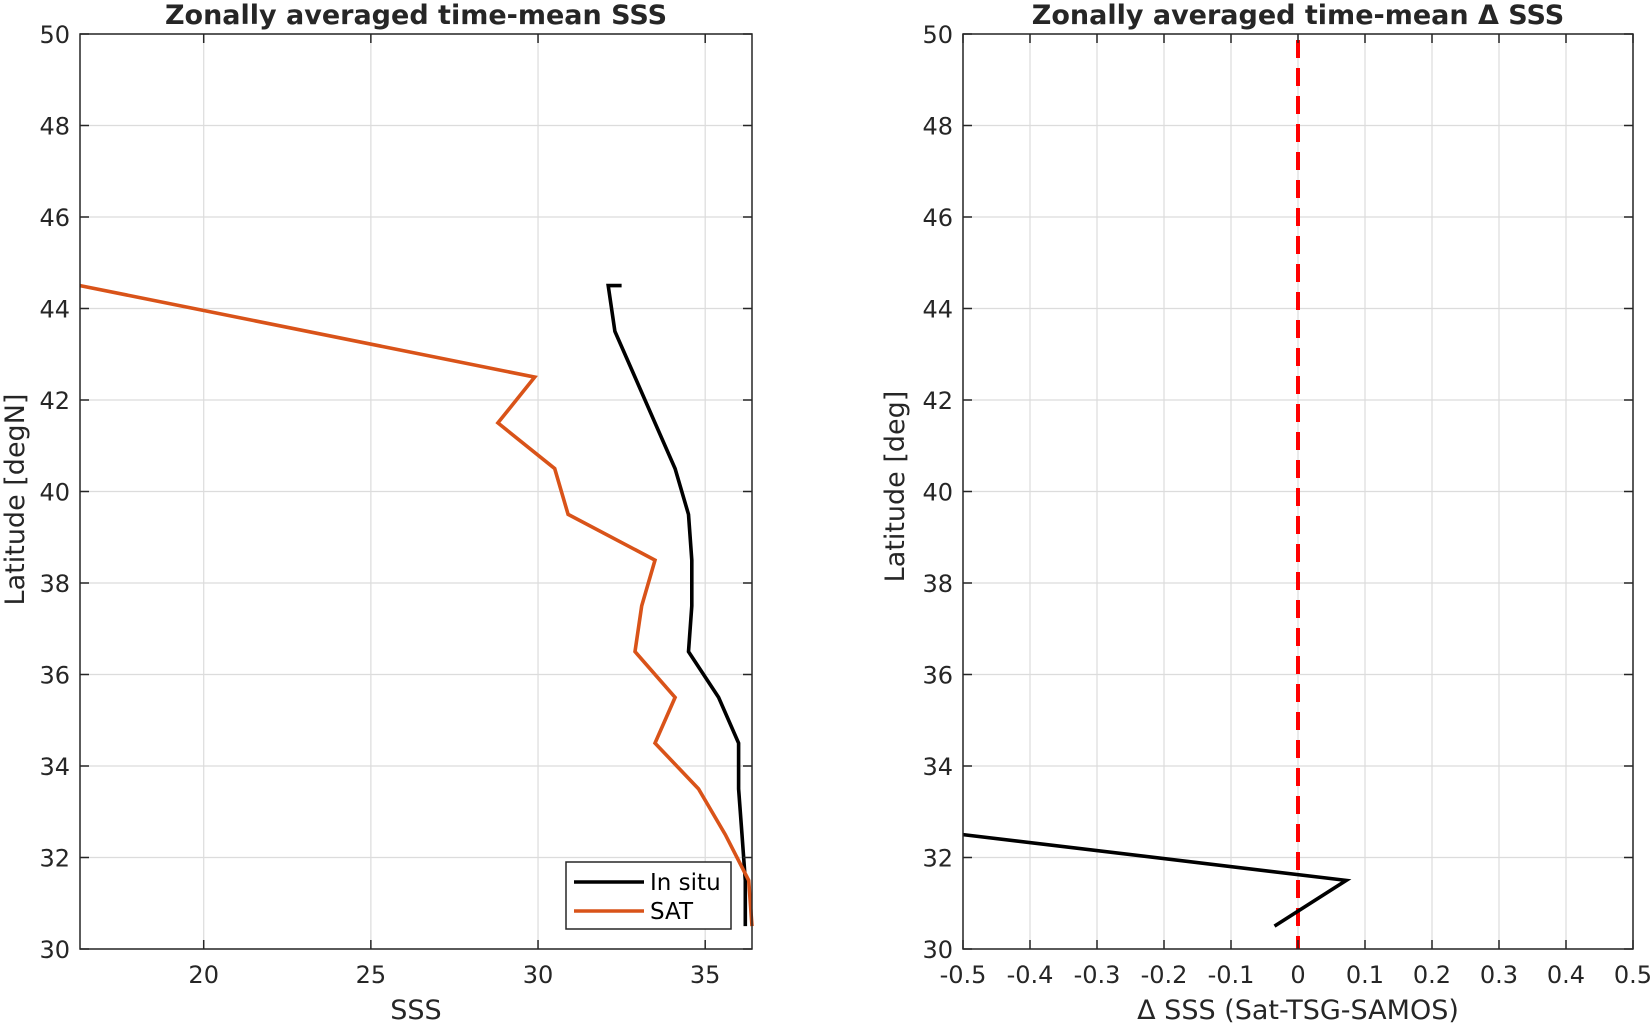 The image size is (1651, 1026). I want to click on x-tick-label: -0.1, so click(1231, 975).